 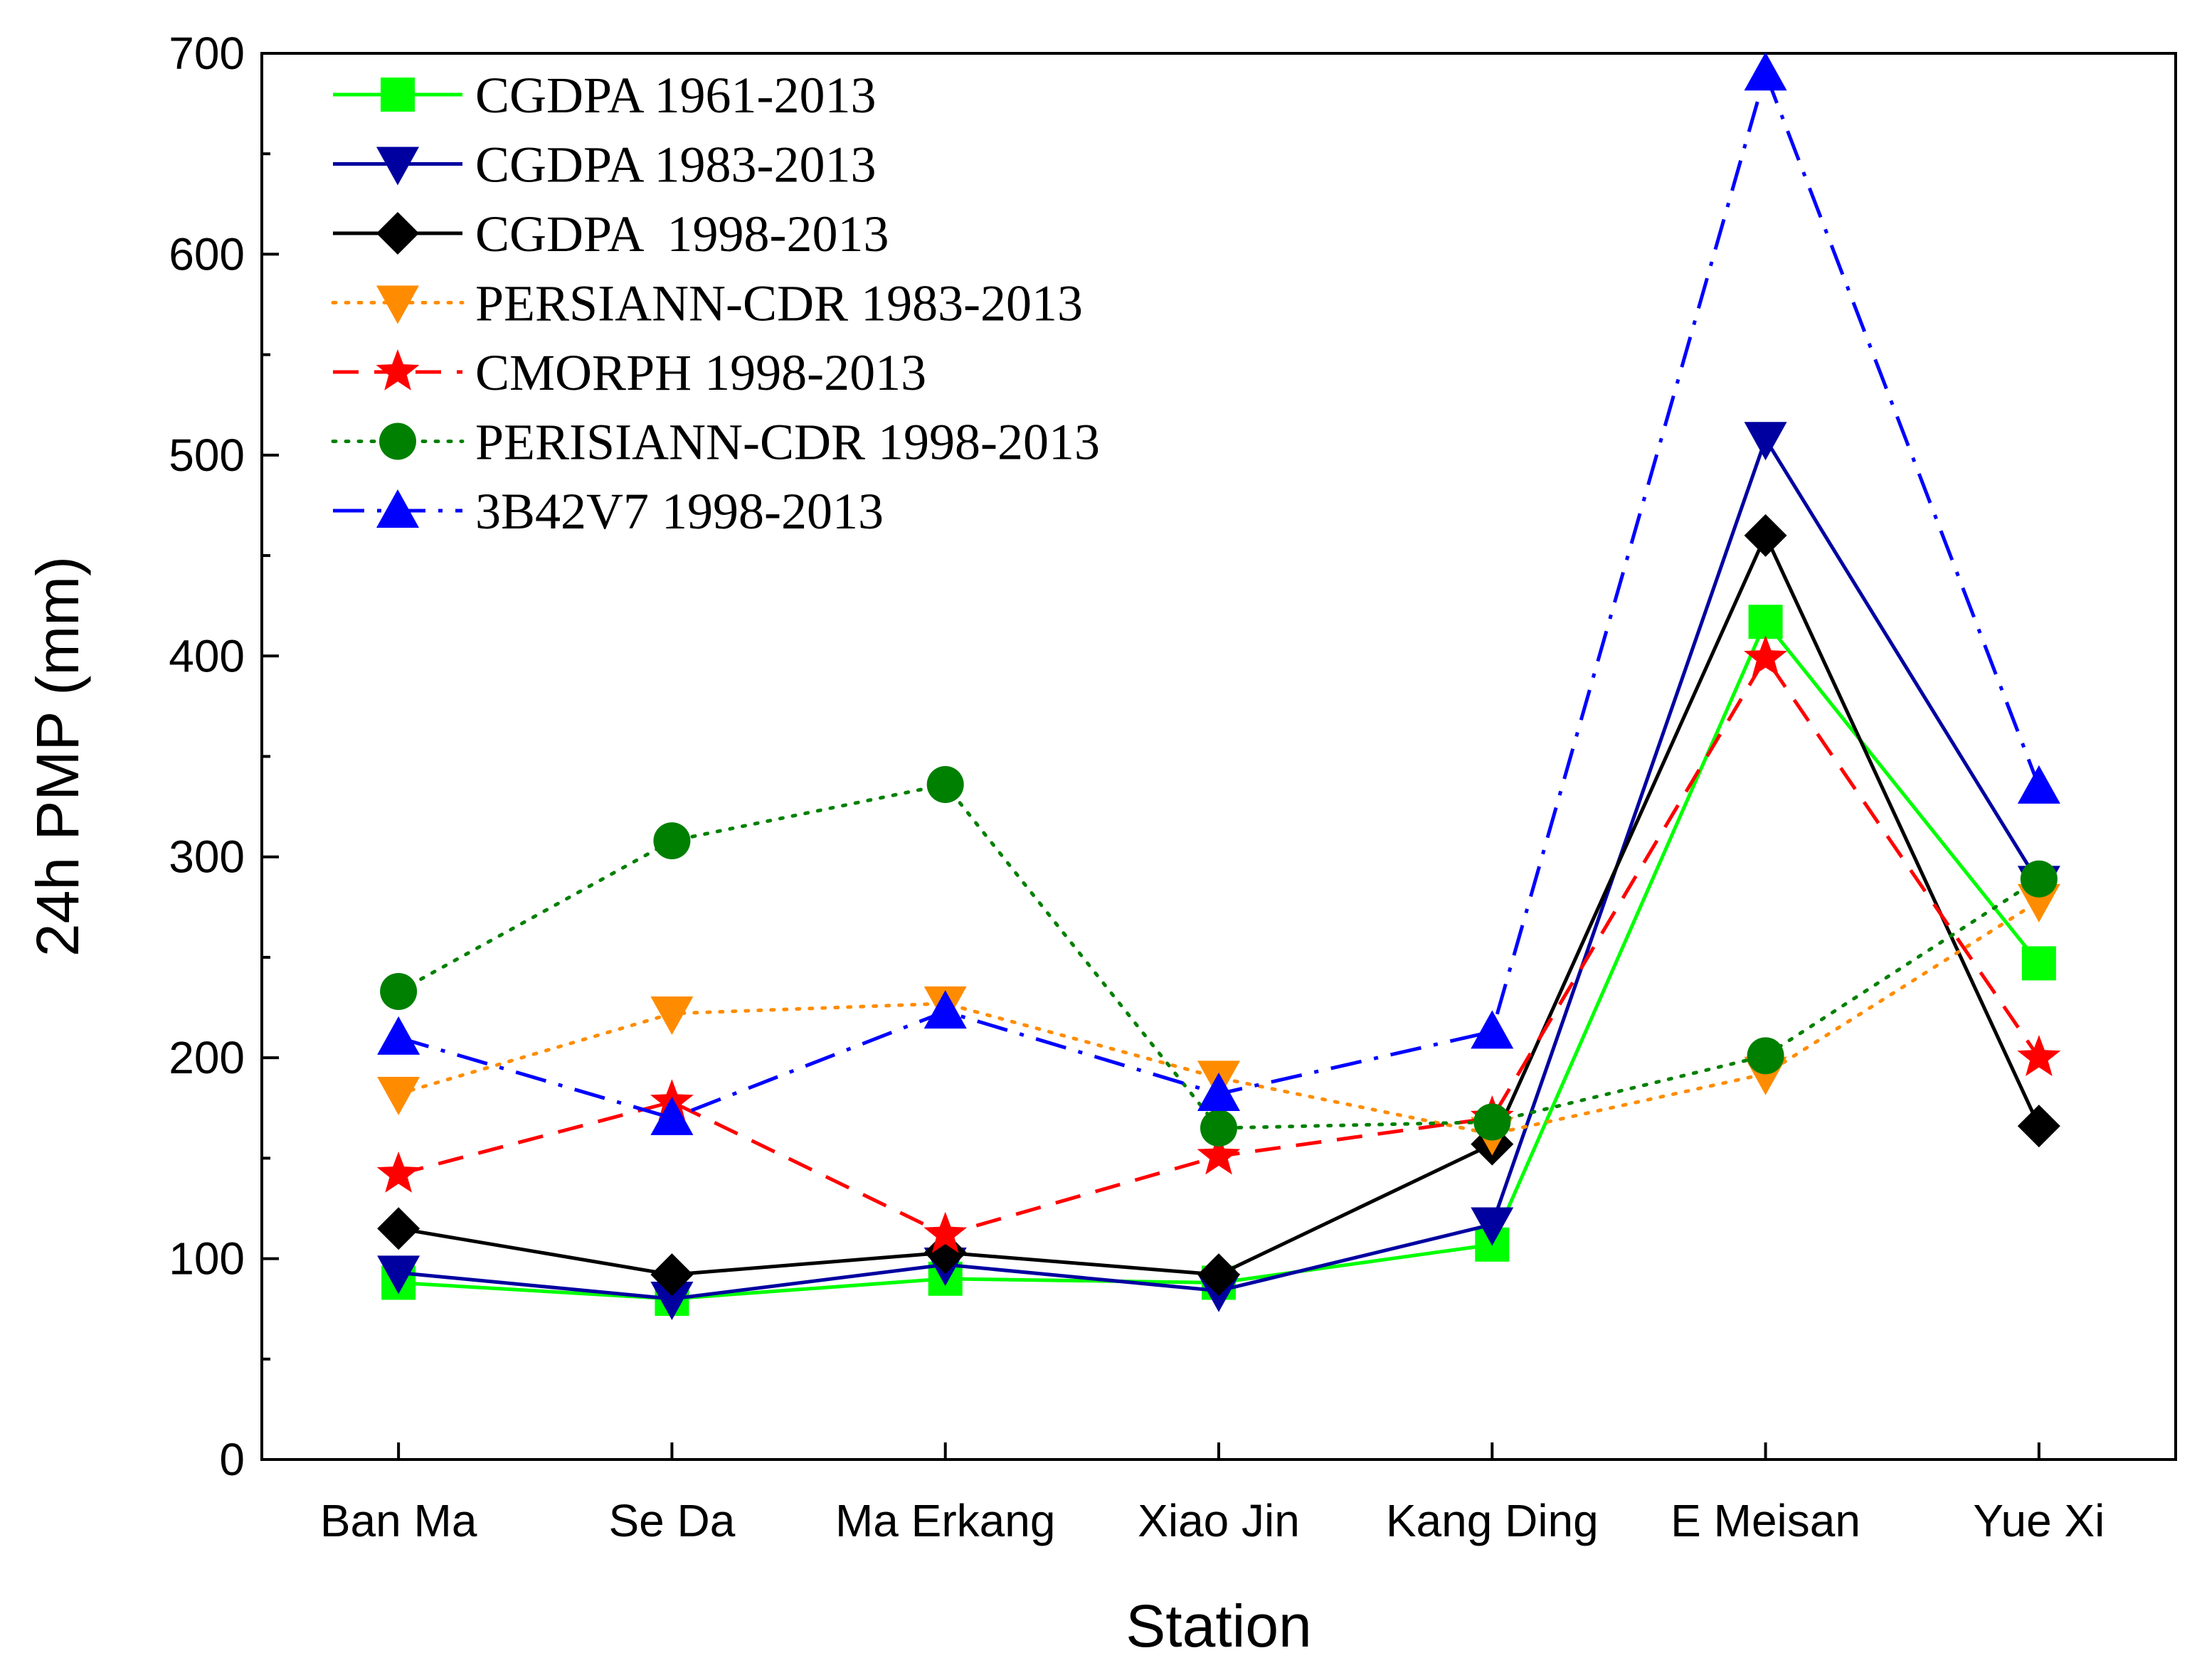 I want to click on y-tick-label: 100, so click(x=207, y=1259).